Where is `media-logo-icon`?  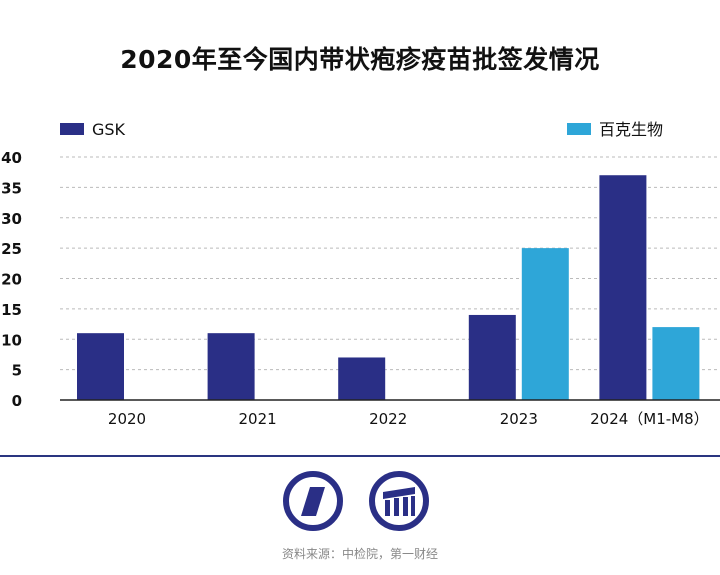
media-logo-icon is located at coordinates (313, 501).